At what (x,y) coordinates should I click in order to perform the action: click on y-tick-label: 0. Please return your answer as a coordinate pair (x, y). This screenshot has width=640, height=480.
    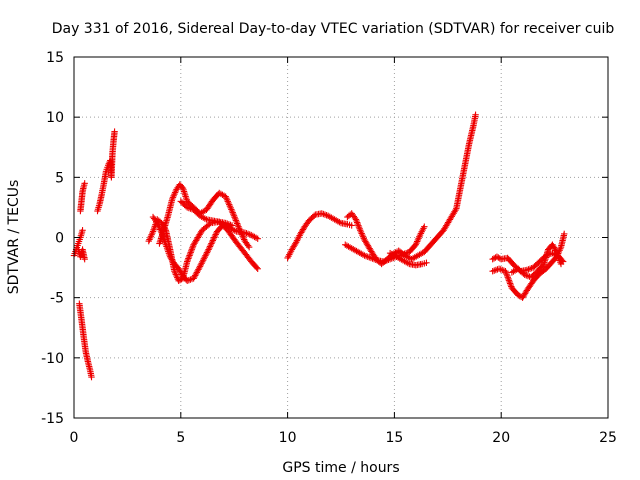
    Looking at the image, I should click on (59, 239).